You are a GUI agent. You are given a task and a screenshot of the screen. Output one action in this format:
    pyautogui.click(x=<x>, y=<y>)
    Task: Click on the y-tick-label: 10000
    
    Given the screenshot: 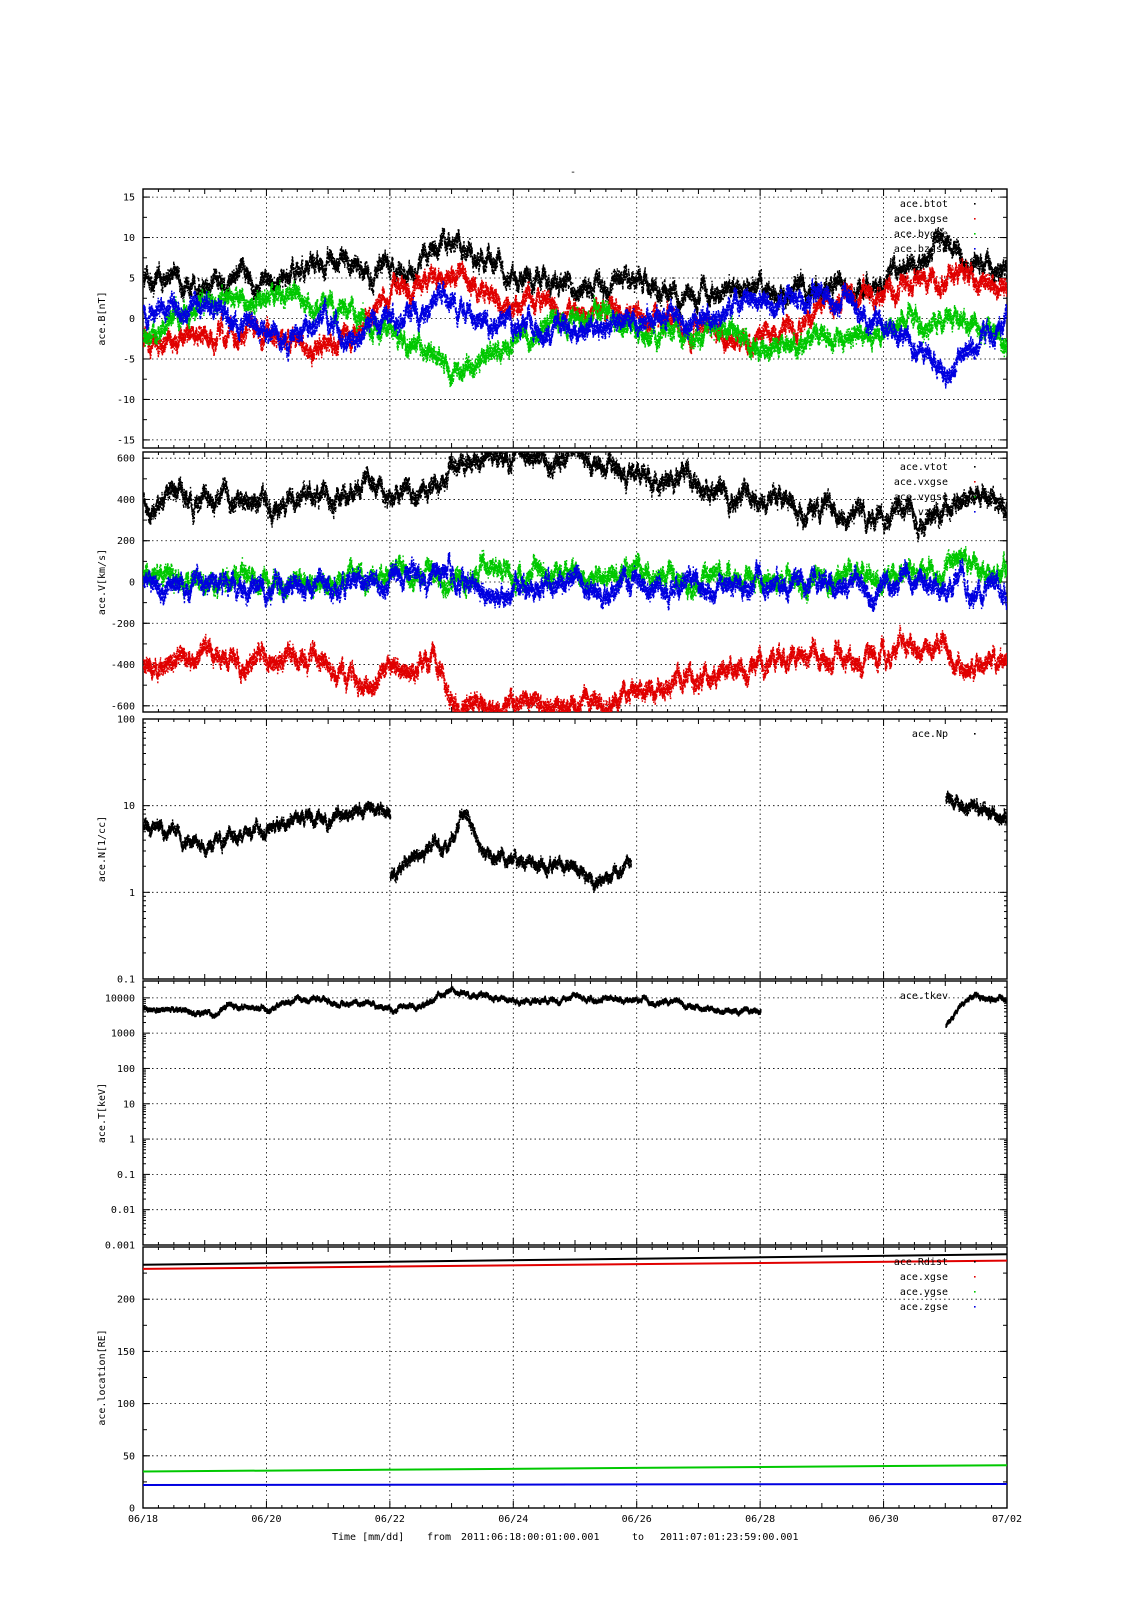 What is the action you would take?
    pyautogui.click(x=120, y=998)
    